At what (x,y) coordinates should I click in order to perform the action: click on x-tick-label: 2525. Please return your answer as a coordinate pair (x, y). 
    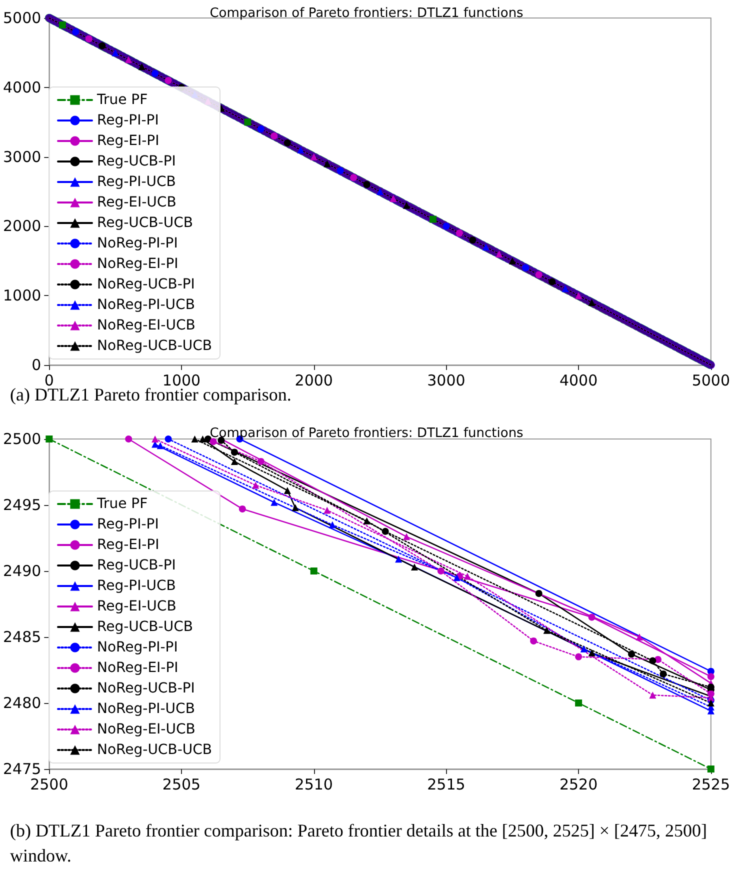
    Looking at the image, I should click on (711, 785).